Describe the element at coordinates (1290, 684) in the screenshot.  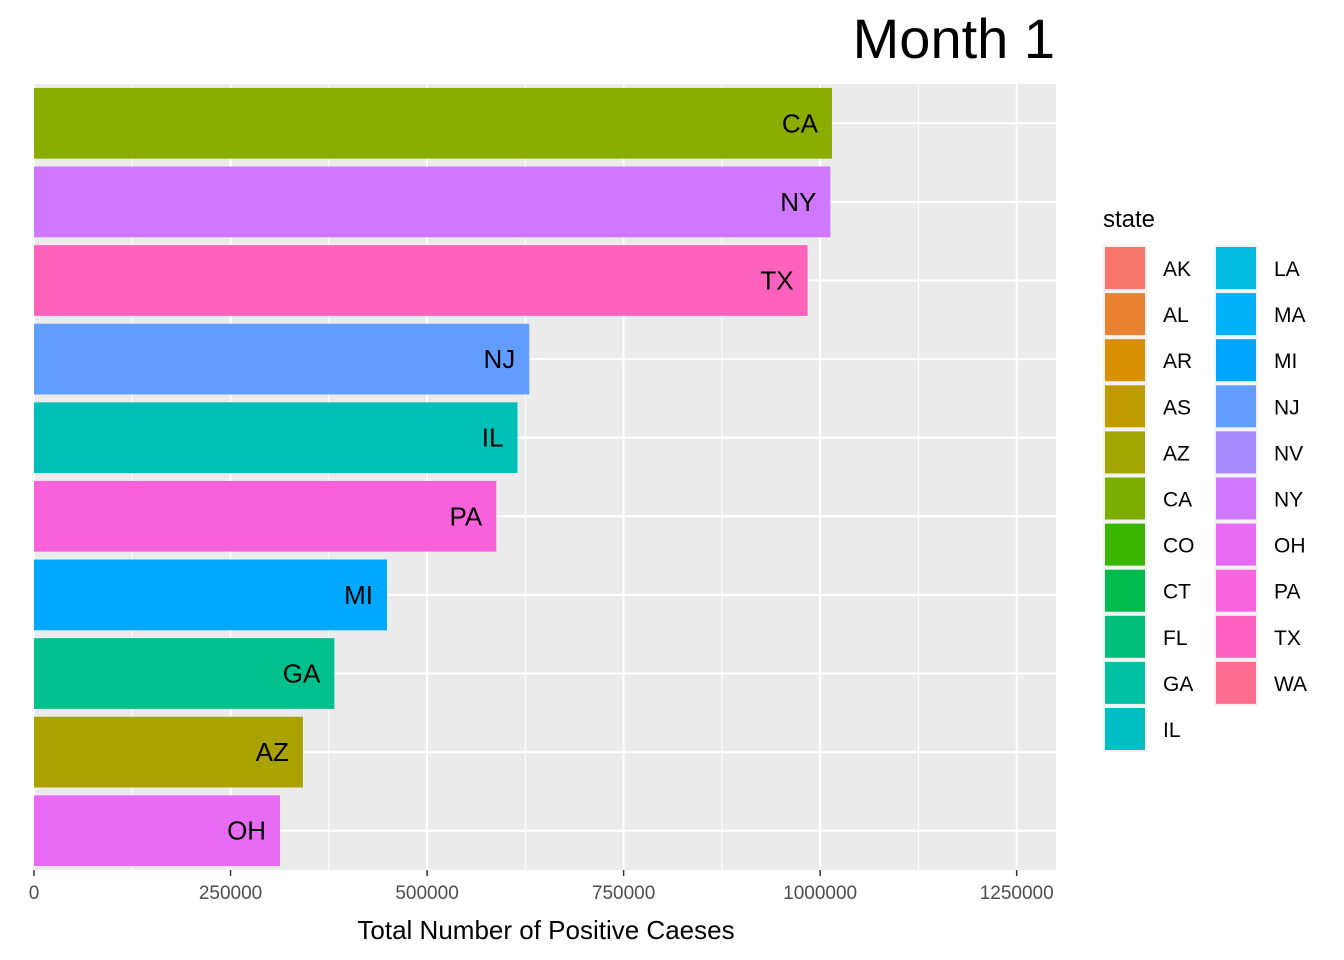
I see `legend-label-wa: WA` at that location.